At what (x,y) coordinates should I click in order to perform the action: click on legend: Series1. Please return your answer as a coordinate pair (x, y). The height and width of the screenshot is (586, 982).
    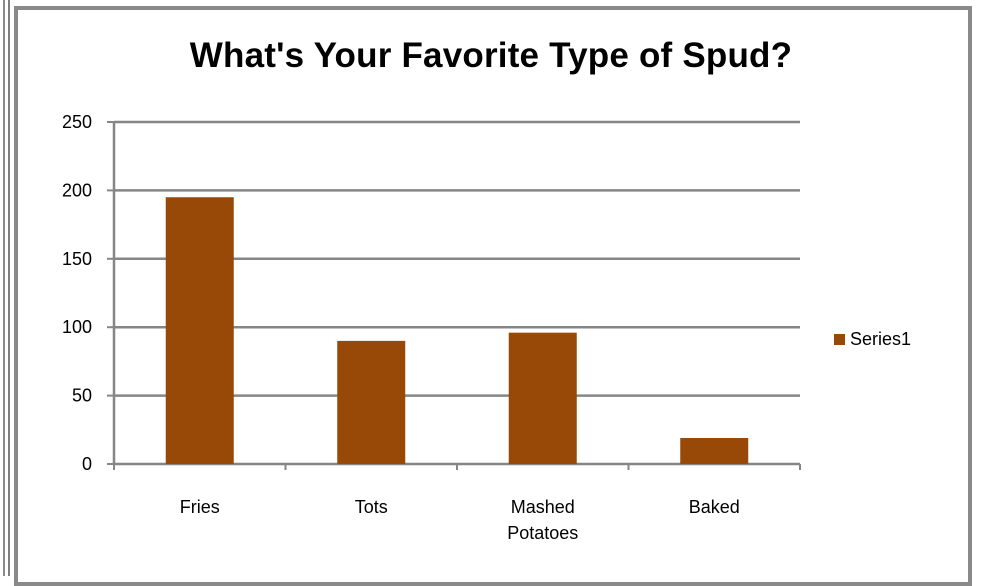
    Looking at the image, I should click on (872, 339).